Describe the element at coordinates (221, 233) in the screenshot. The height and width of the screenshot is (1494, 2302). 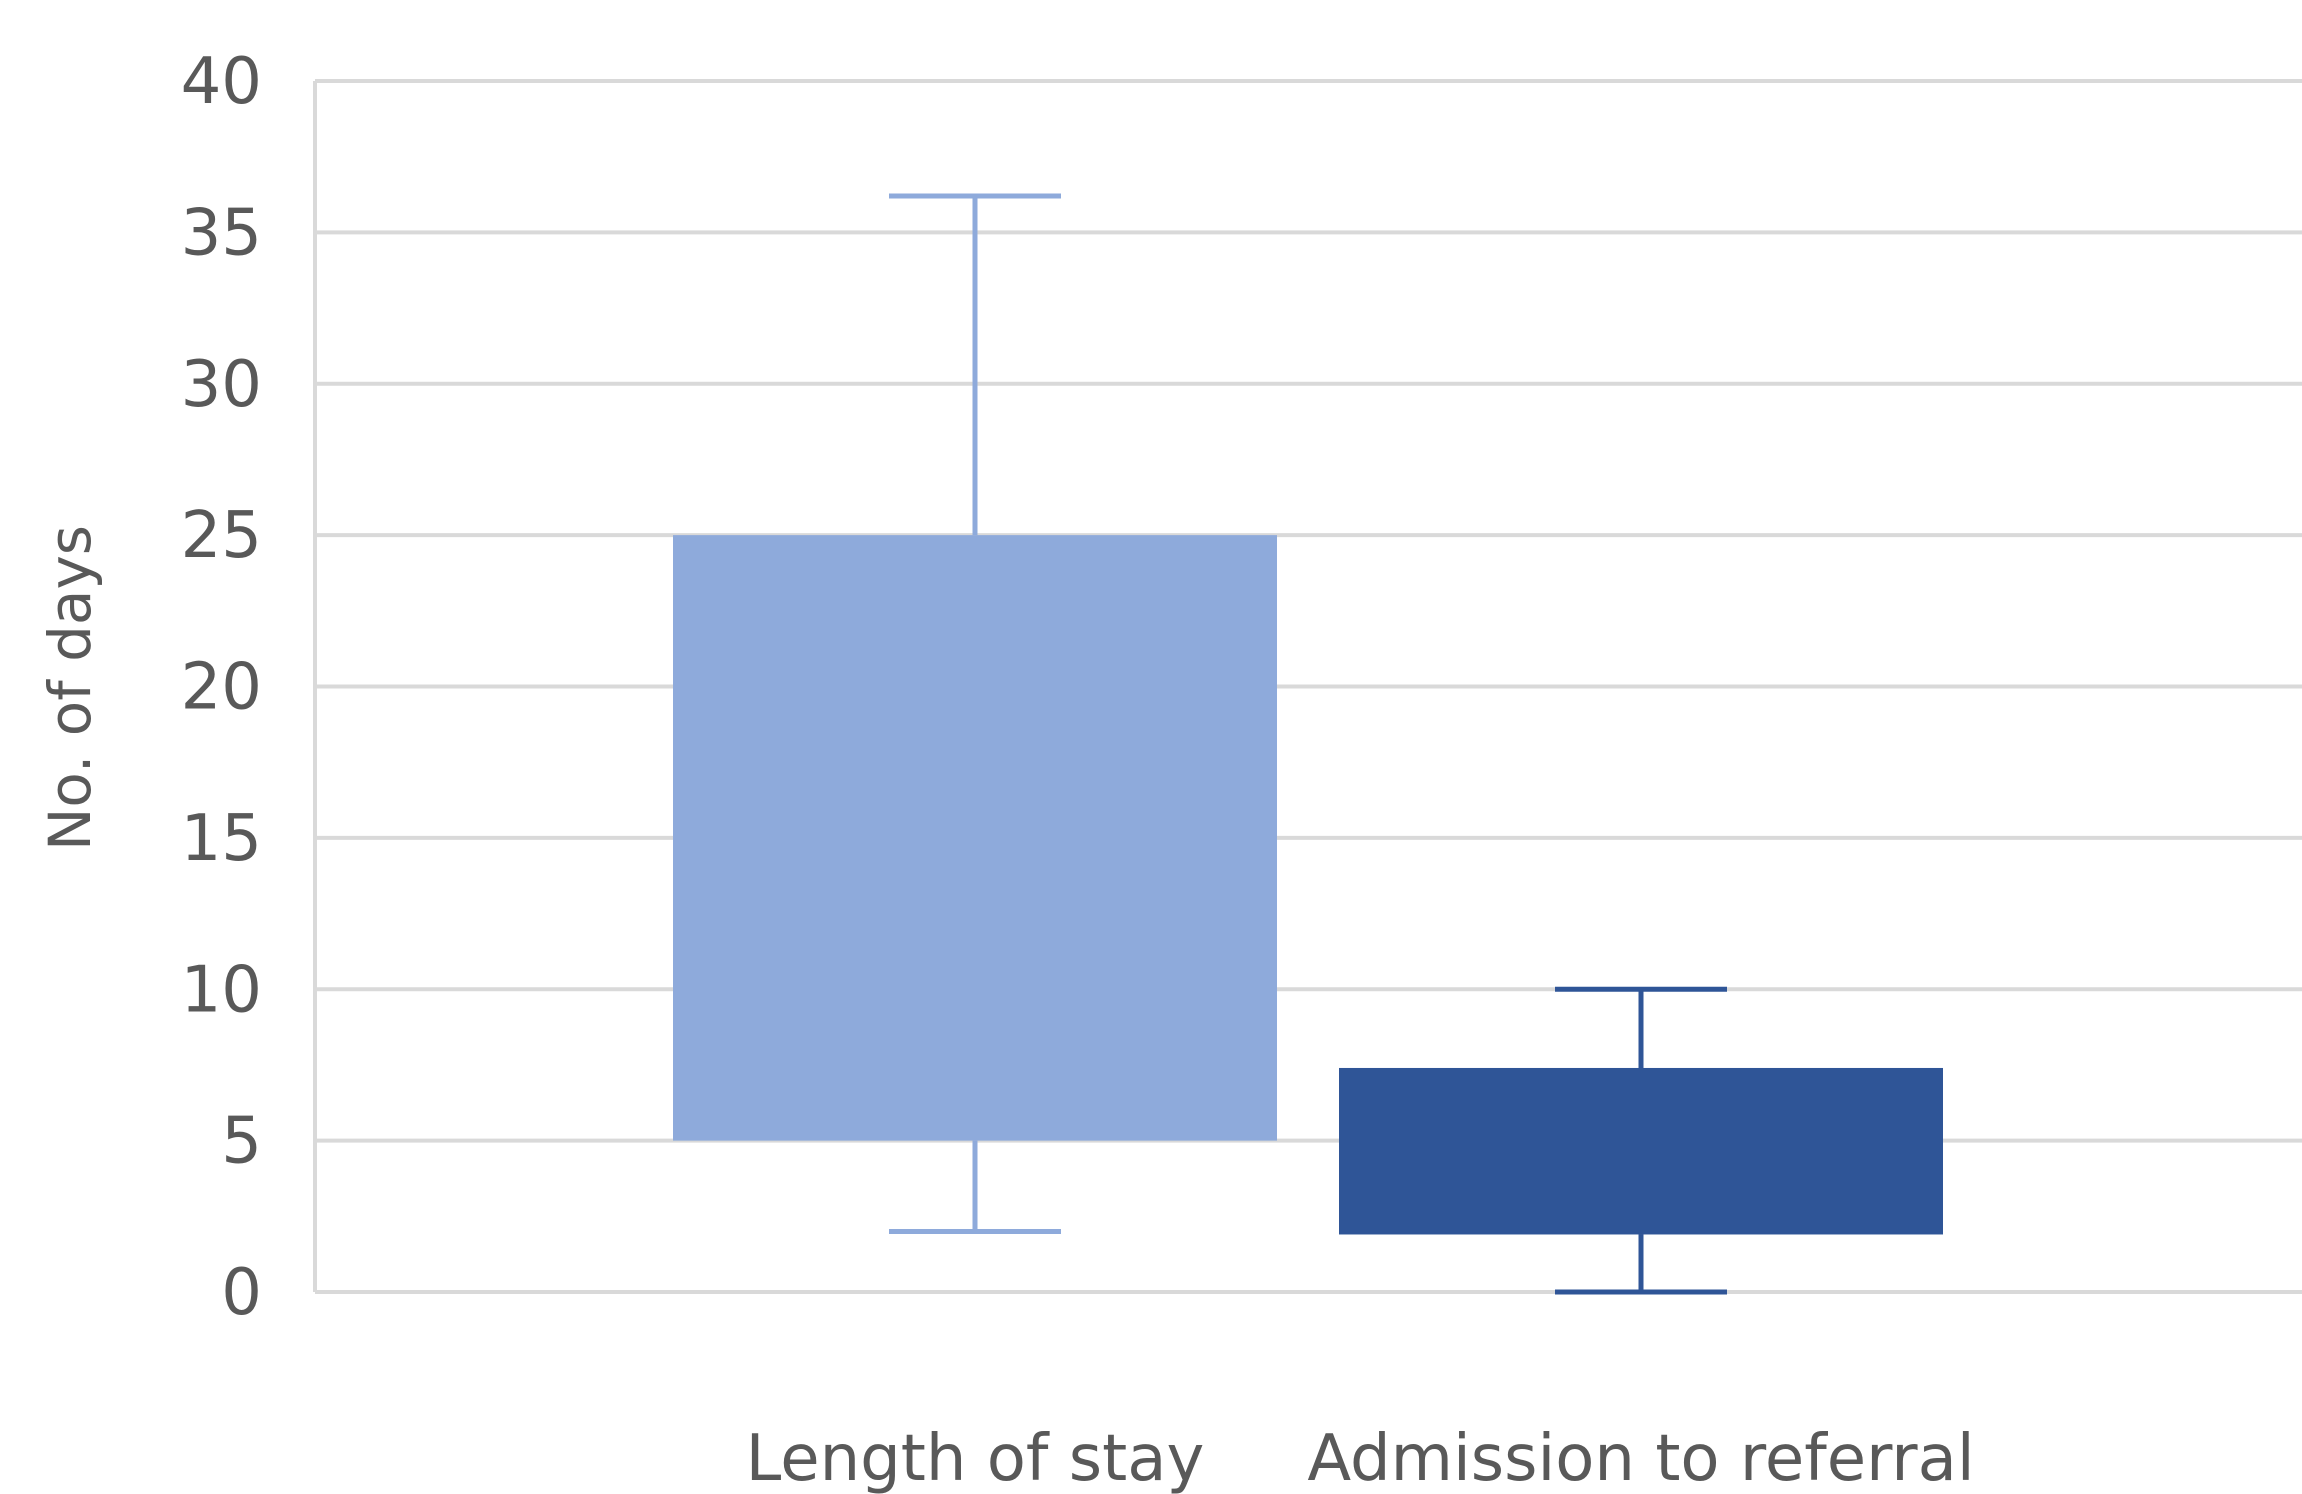
I see `y-tick-label-35: 35` at that location.